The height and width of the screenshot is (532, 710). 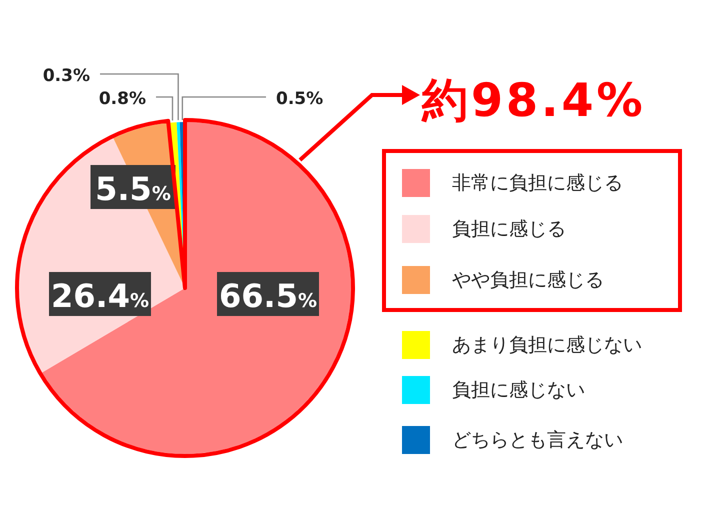 I want to click on legend-label: 負担に感じない, so click(x=518, y=390).